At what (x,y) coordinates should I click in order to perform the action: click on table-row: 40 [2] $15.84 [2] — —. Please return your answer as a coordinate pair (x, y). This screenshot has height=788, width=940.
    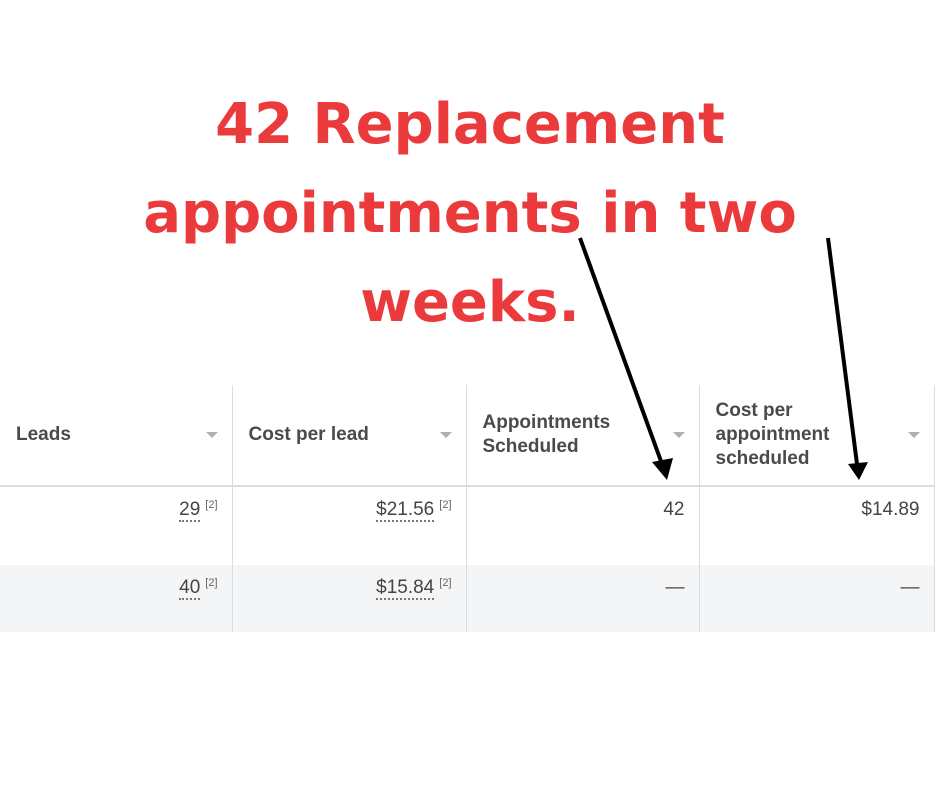
    Looking at the image, I should click on (467, 598).